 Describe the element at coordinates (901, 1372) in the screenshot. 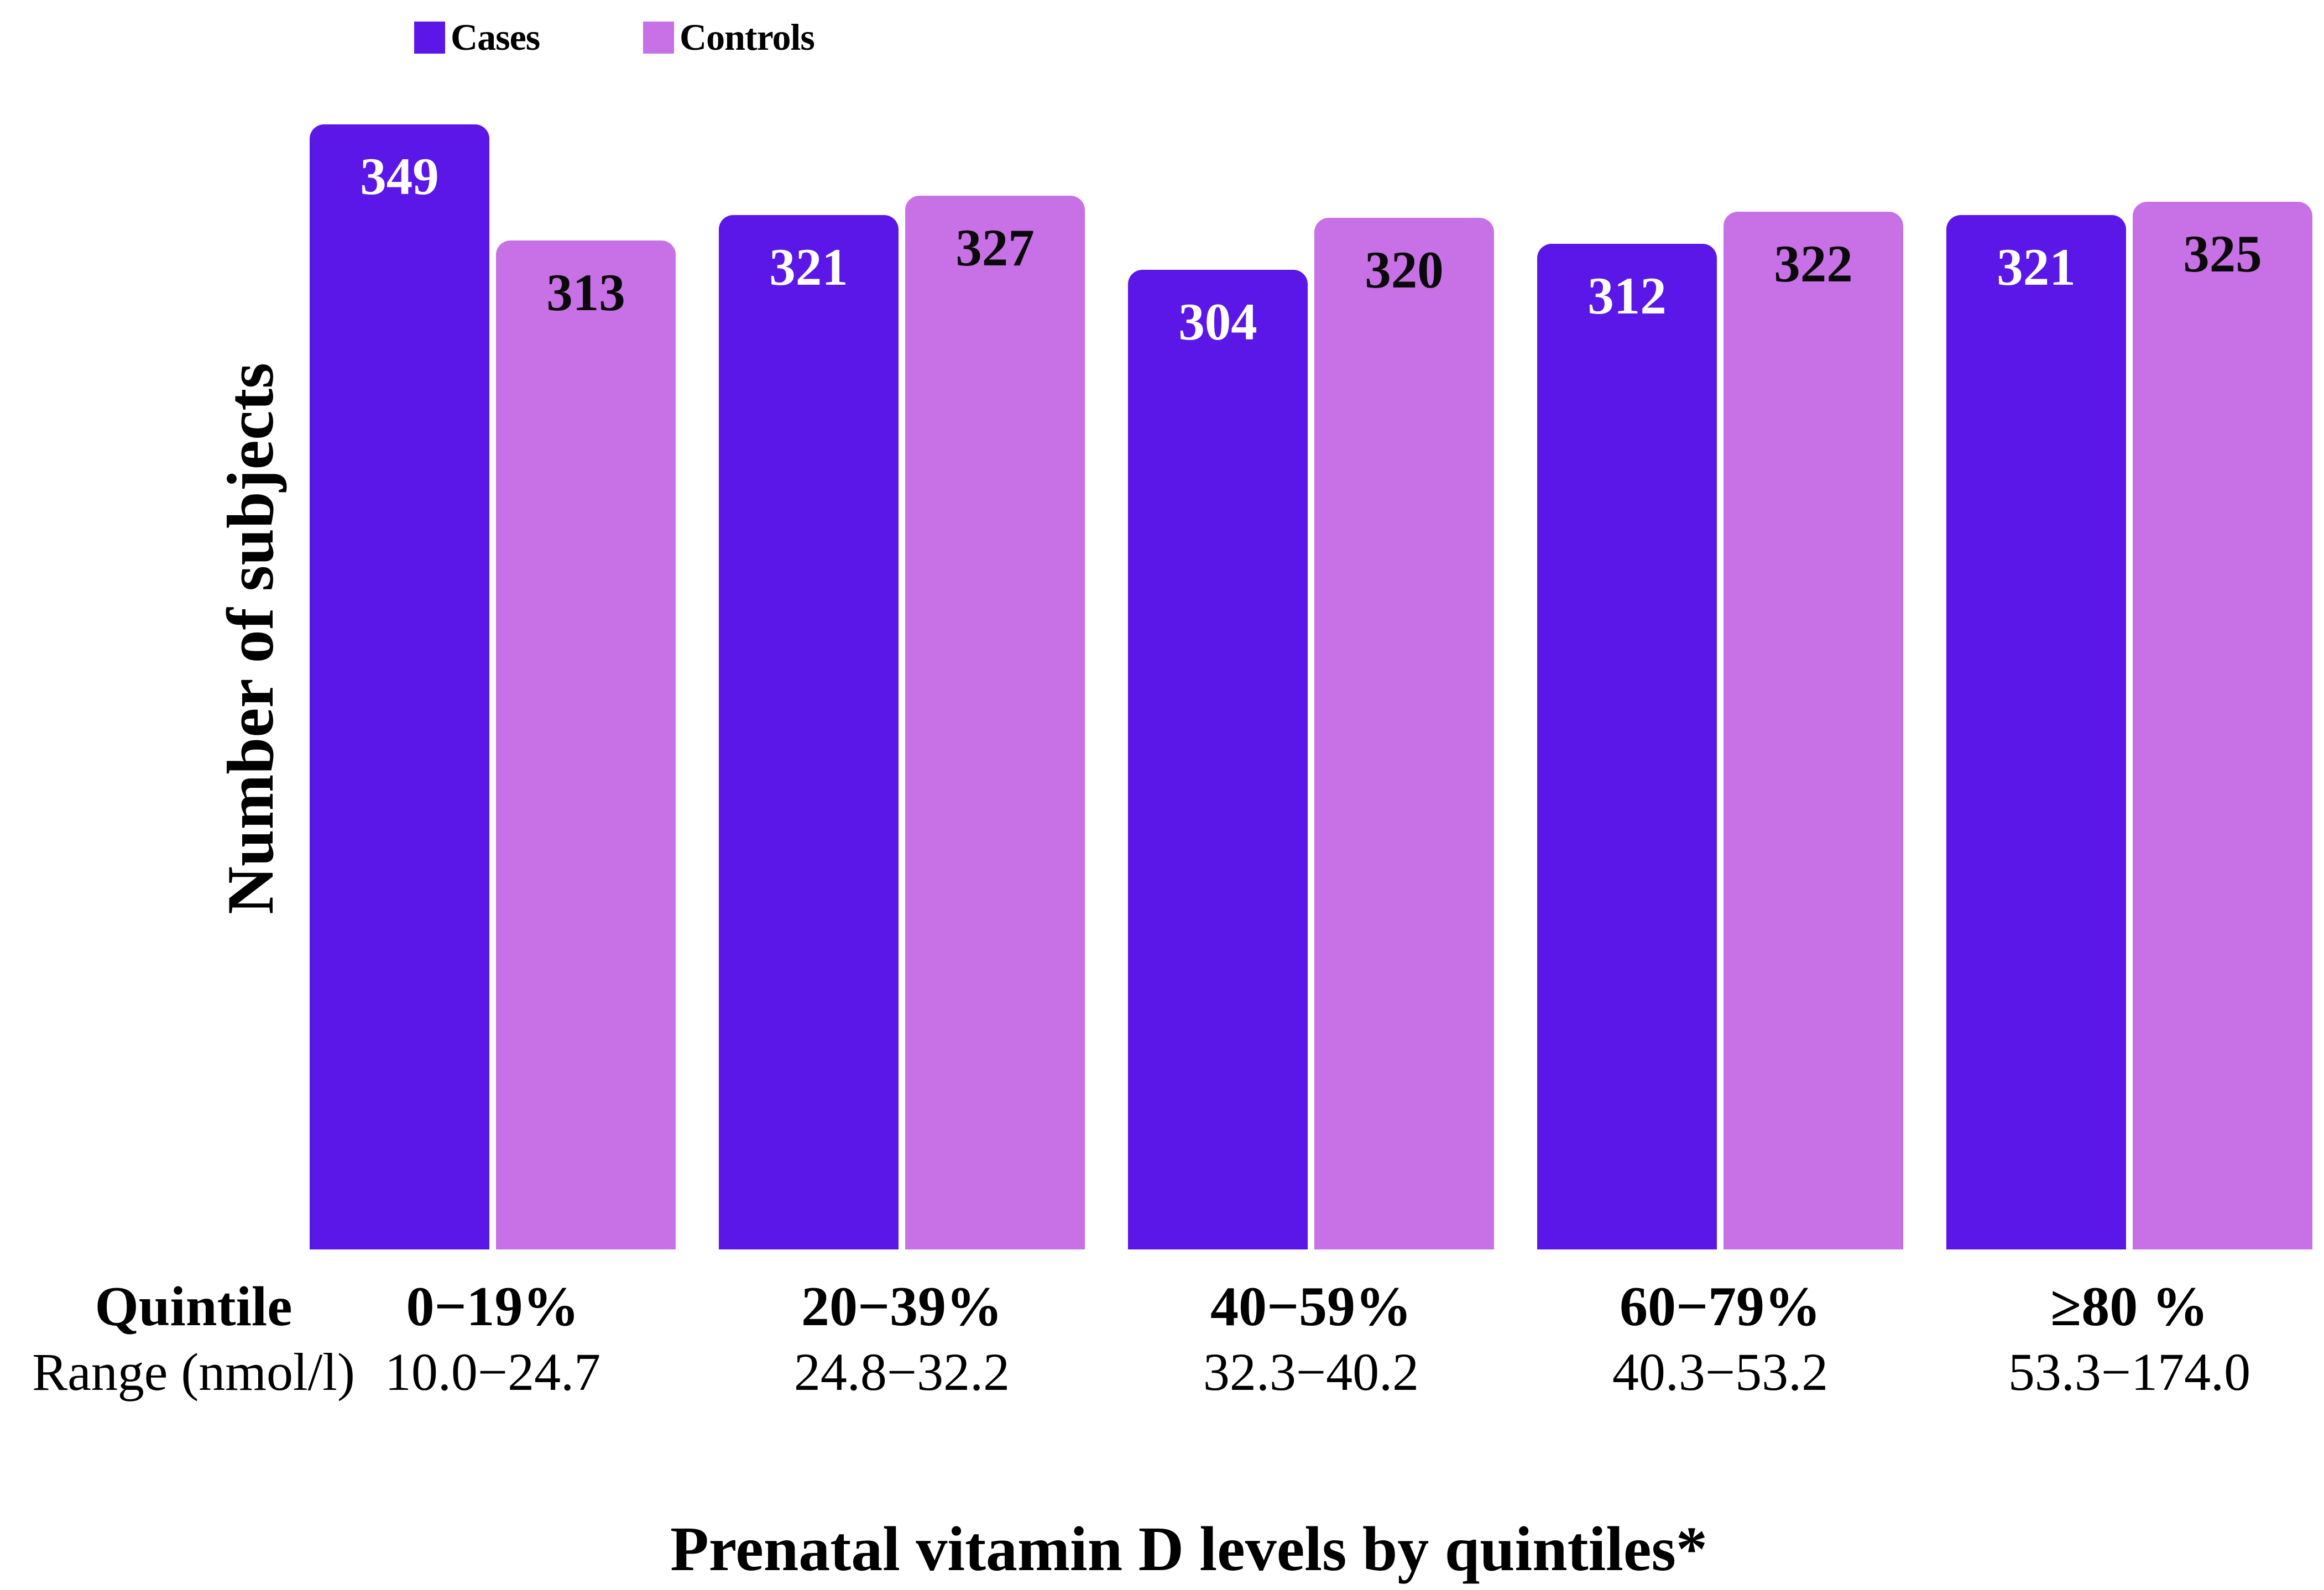

I see `x-label-range-2: 24.8−32.2` at that location.